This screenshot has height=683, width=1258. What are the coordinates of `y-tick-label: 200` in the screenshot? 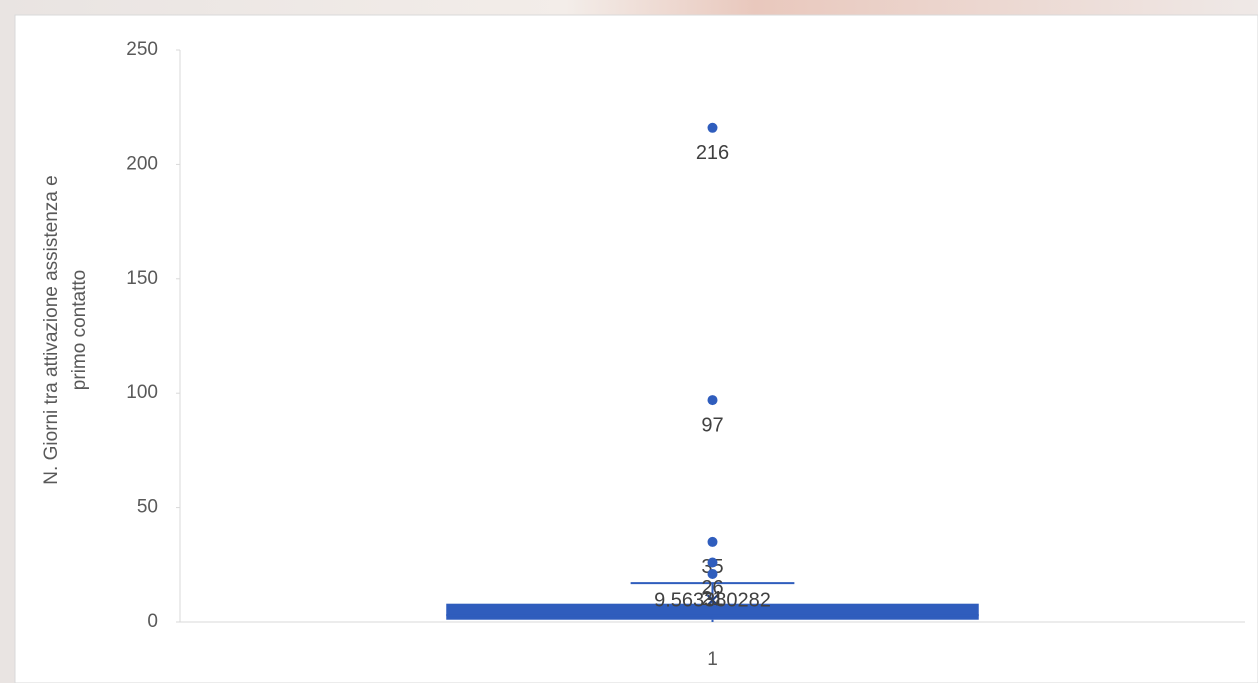 It's located at (142, 163).